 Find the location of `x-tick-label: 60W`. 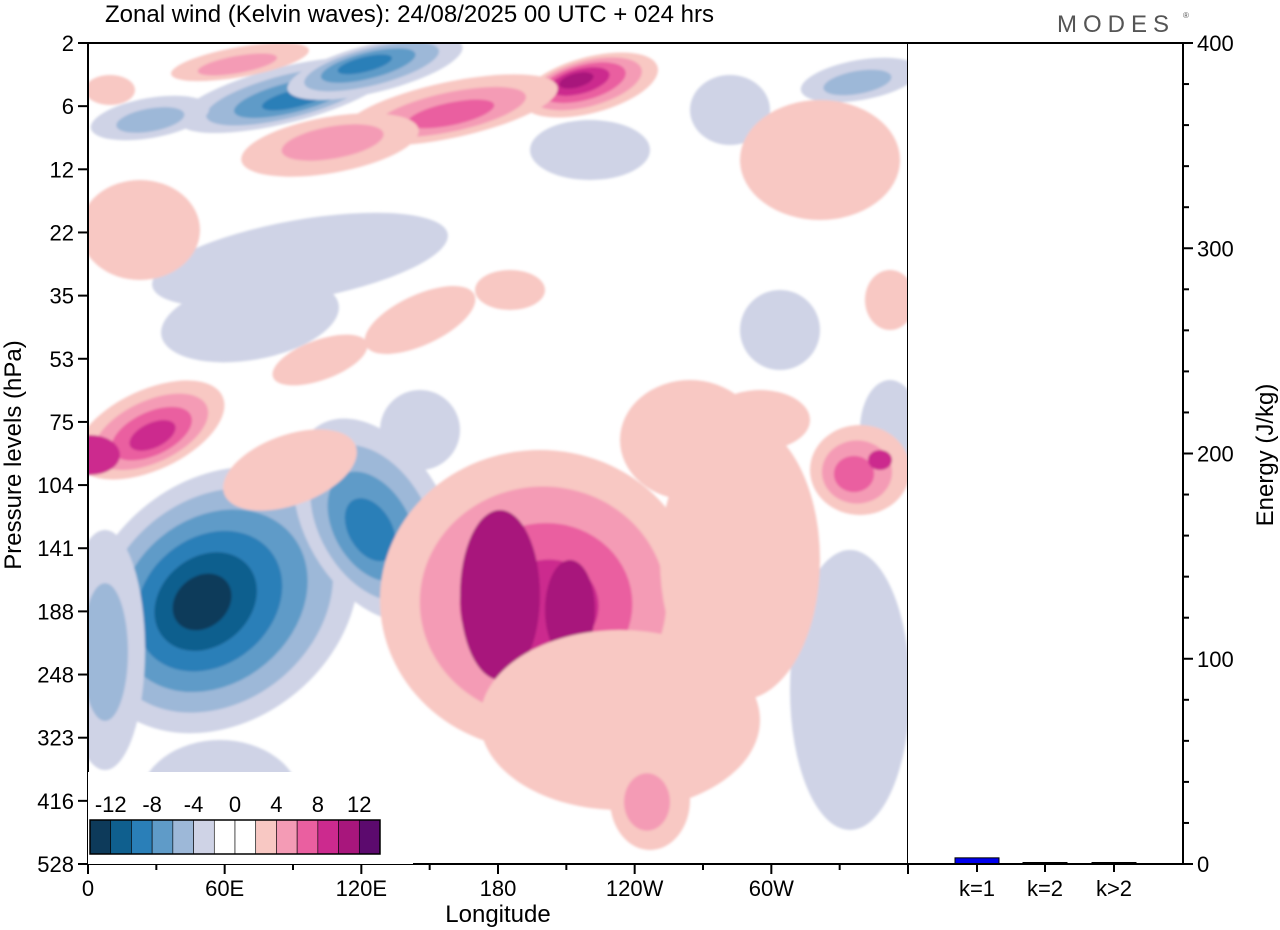

x-tick-label: 60W is located at coordinates (771, 888).